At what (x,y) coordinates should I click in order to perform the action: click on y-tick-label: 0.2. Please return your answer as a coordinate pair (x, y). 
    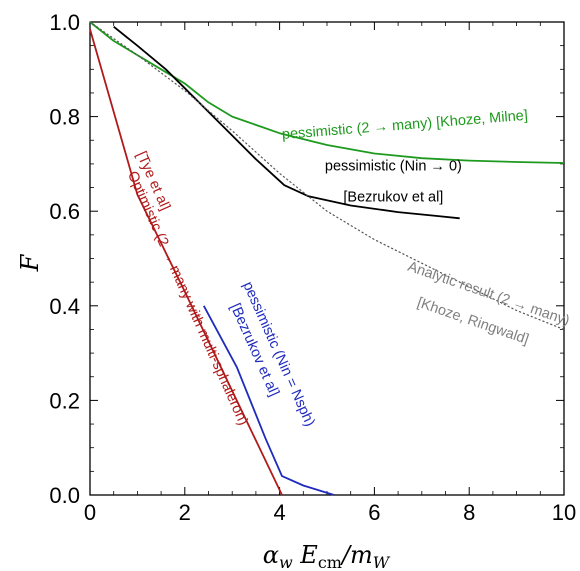
    Looking at the image, I should click on (64, 400).